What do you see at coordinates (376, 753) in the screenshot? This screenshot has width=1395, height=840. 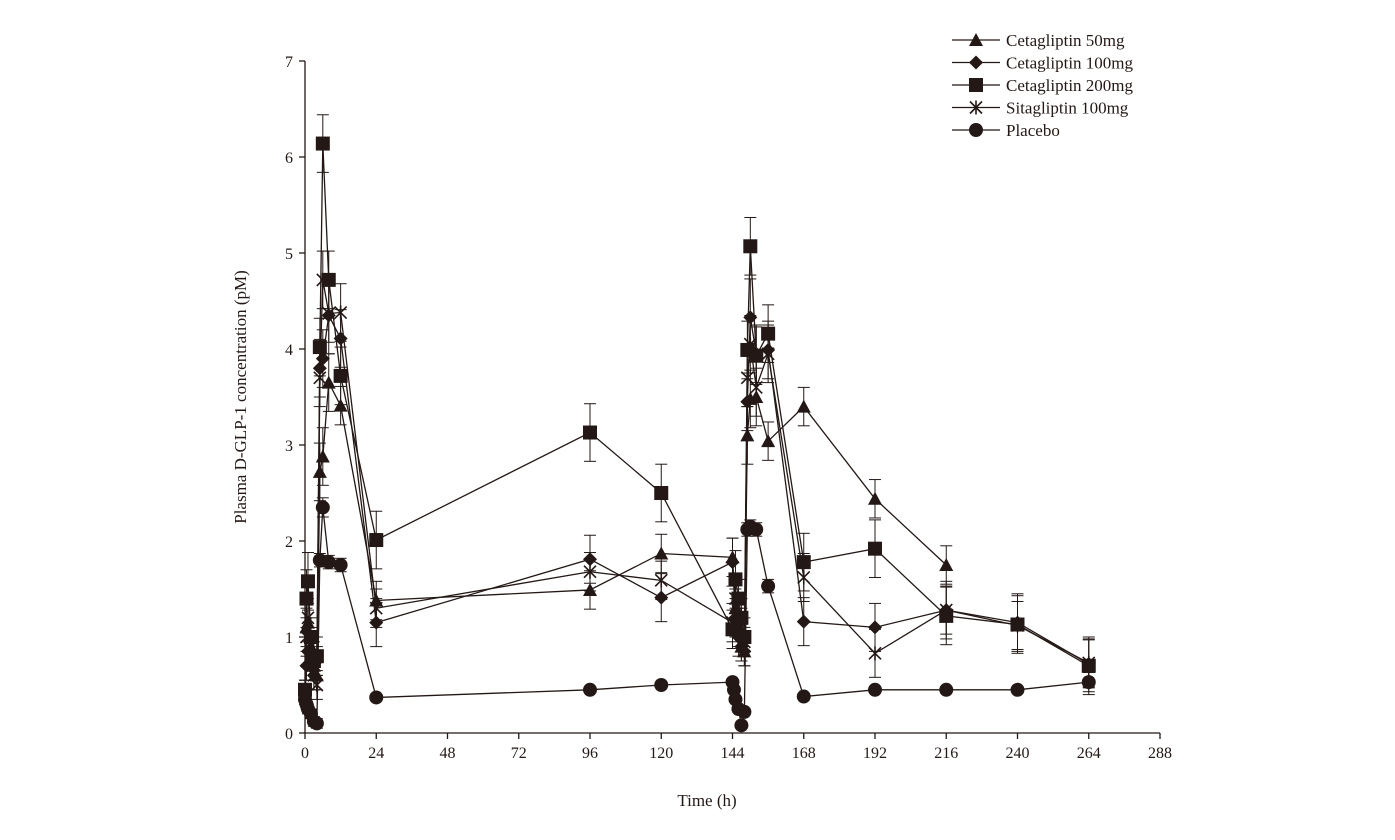 I see `x-tick-label: 24` at bounding box center [376, 753].